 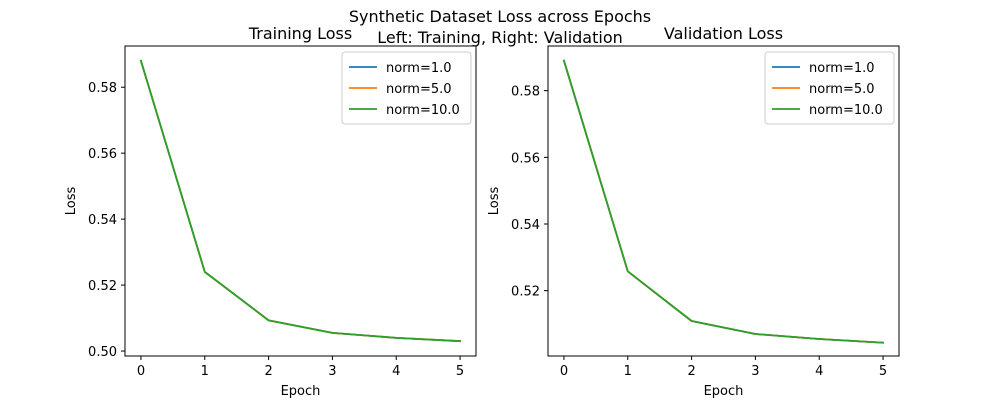 I want to click on validation-y-tick-label: 0.58, so click(x=525, y=92).